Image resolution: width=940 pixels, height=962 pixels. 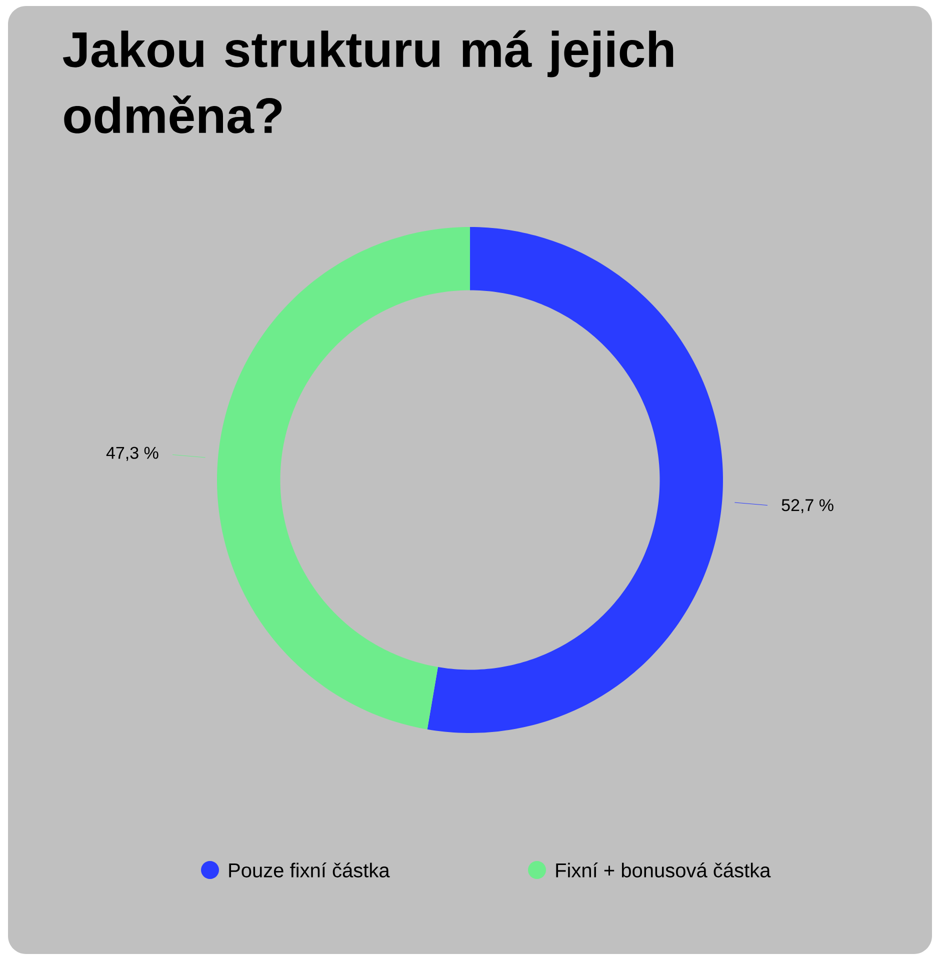 I want to click on chart-title: Jakou strukturu má jejich odměna?, so click(x=368, y=82).